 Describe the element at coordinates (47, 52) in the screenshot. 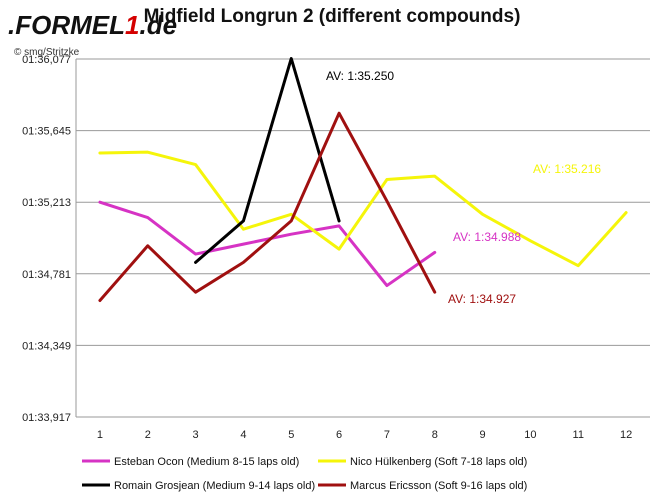

I see `copyright-text: © smg/Stritzke` at that location.